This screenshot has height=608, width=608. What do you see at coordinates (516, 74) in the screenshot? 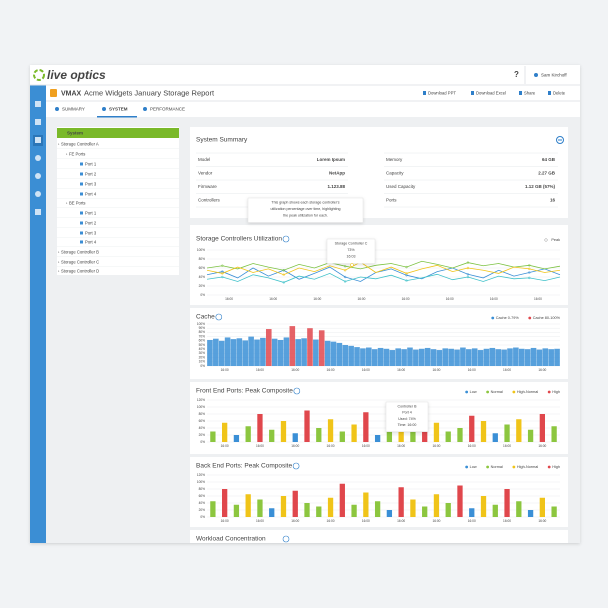
I see `help: ?` at bounding box center [516, 74].